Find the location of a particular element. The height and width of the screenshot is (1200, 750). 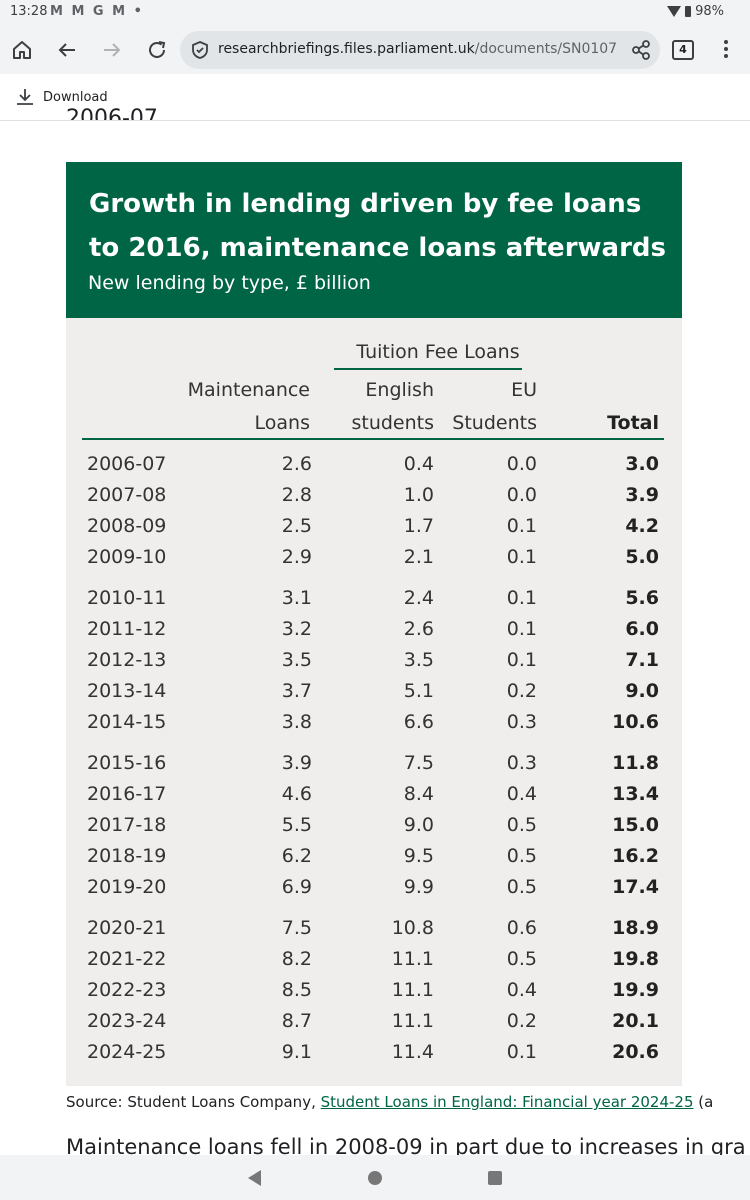

system-status: 98% is located at coordinates (695, 11).